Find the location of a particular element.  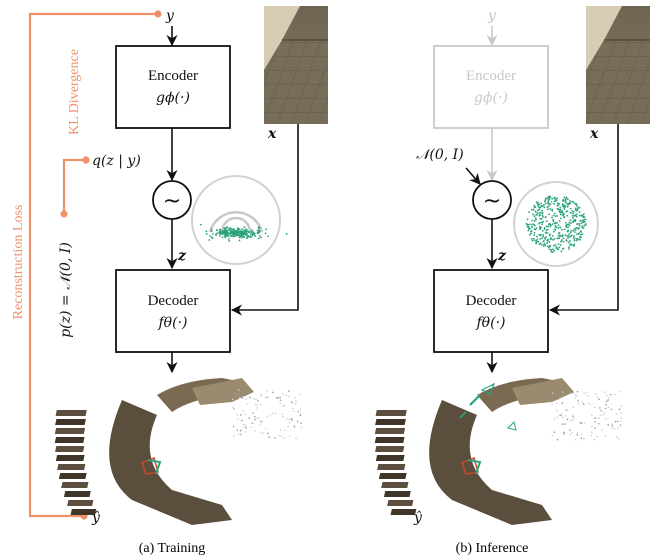

sampler-symbol: ~ is located at coordinates (172, 201).